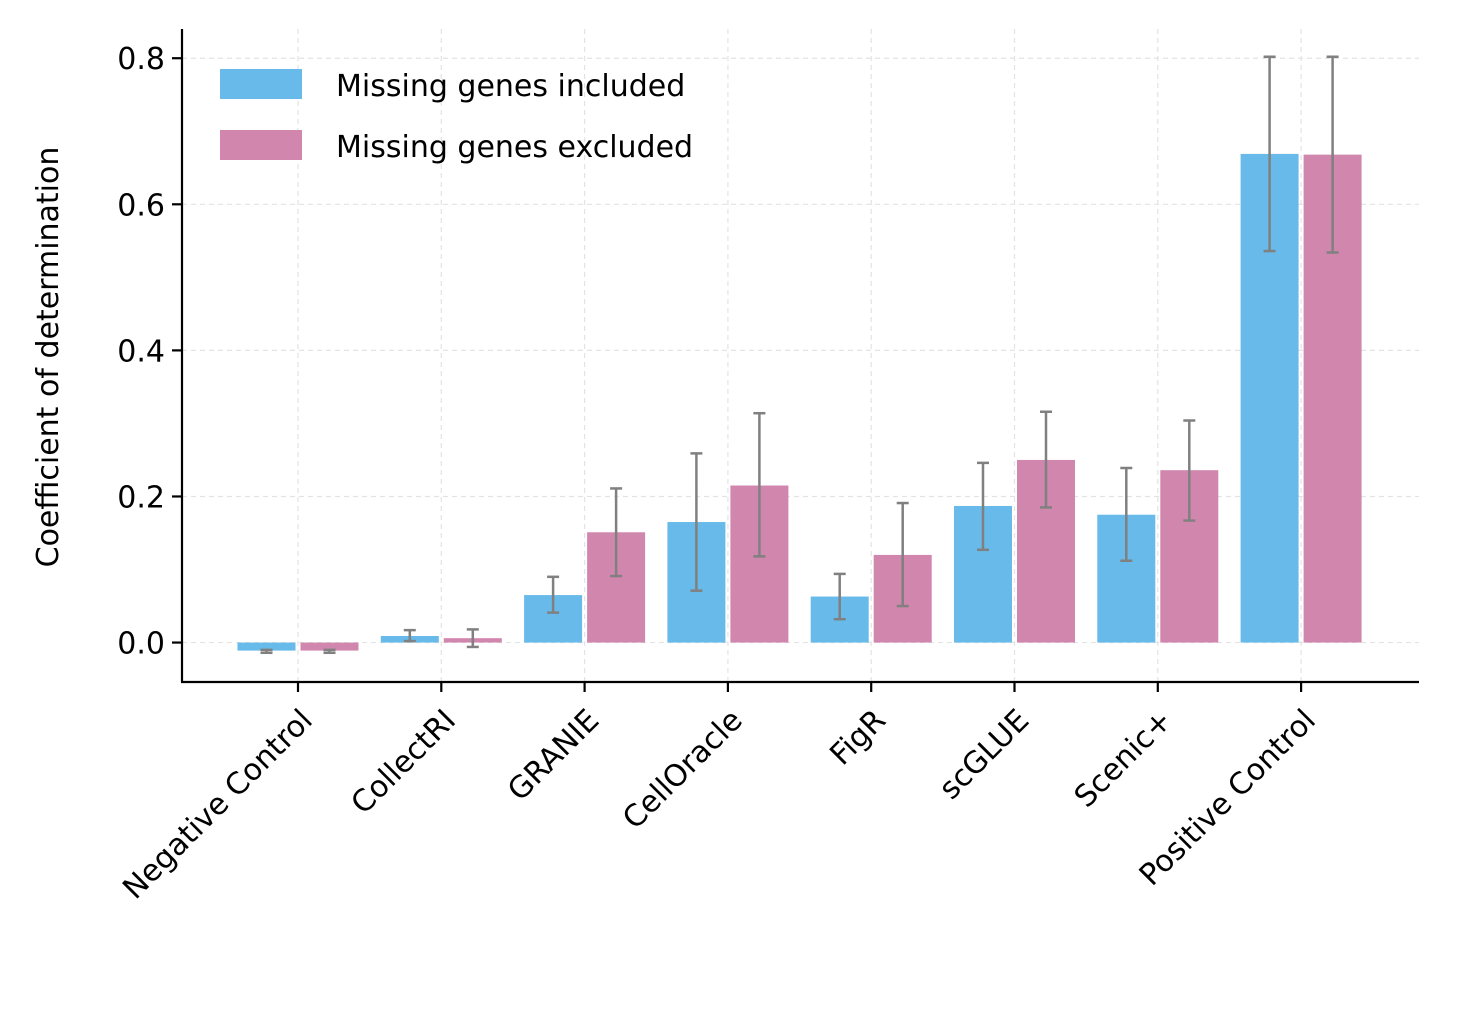 Image resolution: width=1459 pixels, height=1017 pixels. I want to click on x-tick-label: FigR, so click(858, 738).